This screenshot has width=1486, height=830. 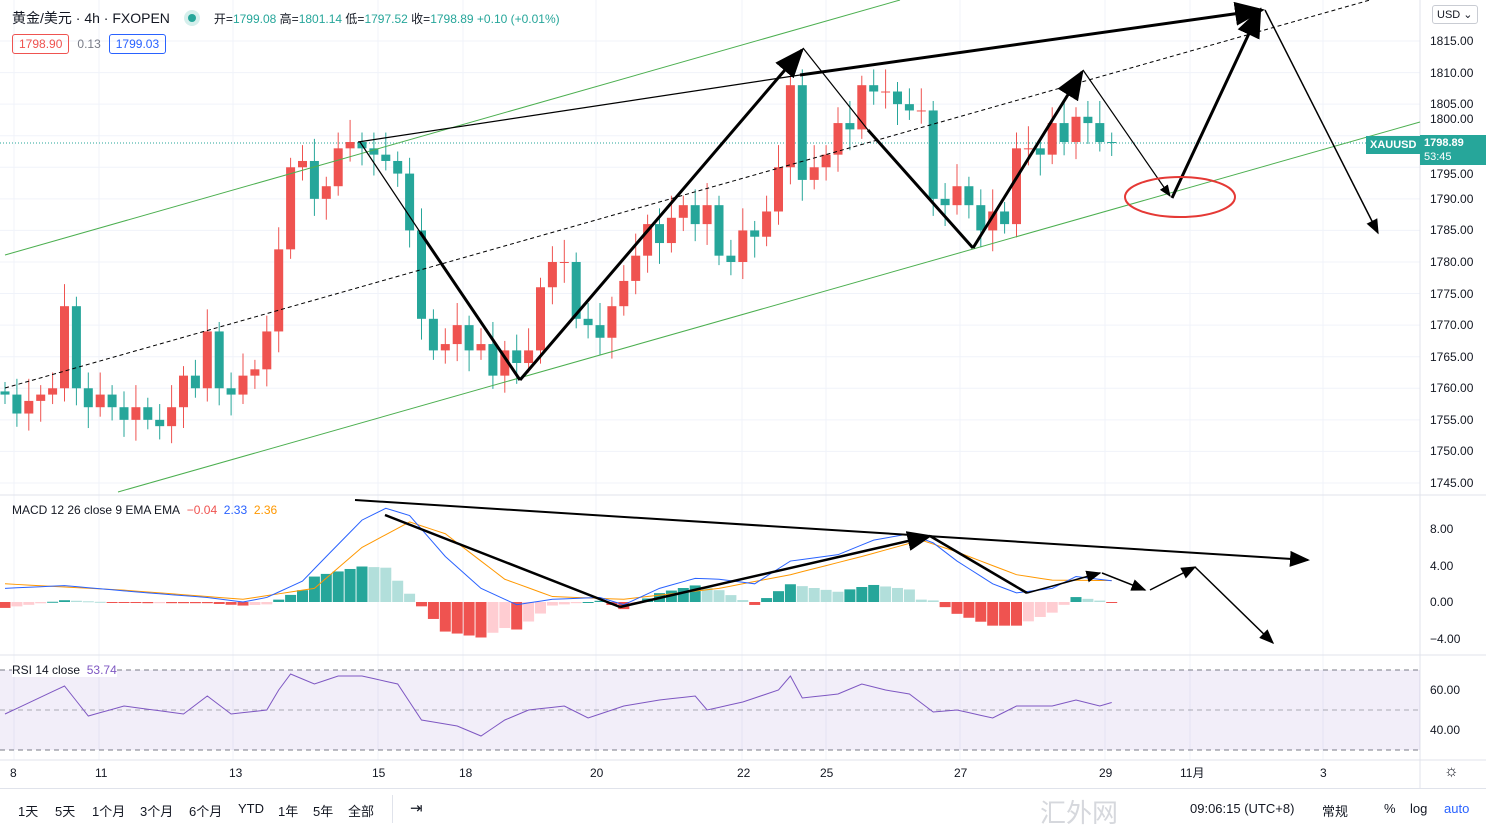 What do you see at coordinates (28, 811) in the screenshot?
I see `range-1d: 1天` at bounding box center [28, 811].